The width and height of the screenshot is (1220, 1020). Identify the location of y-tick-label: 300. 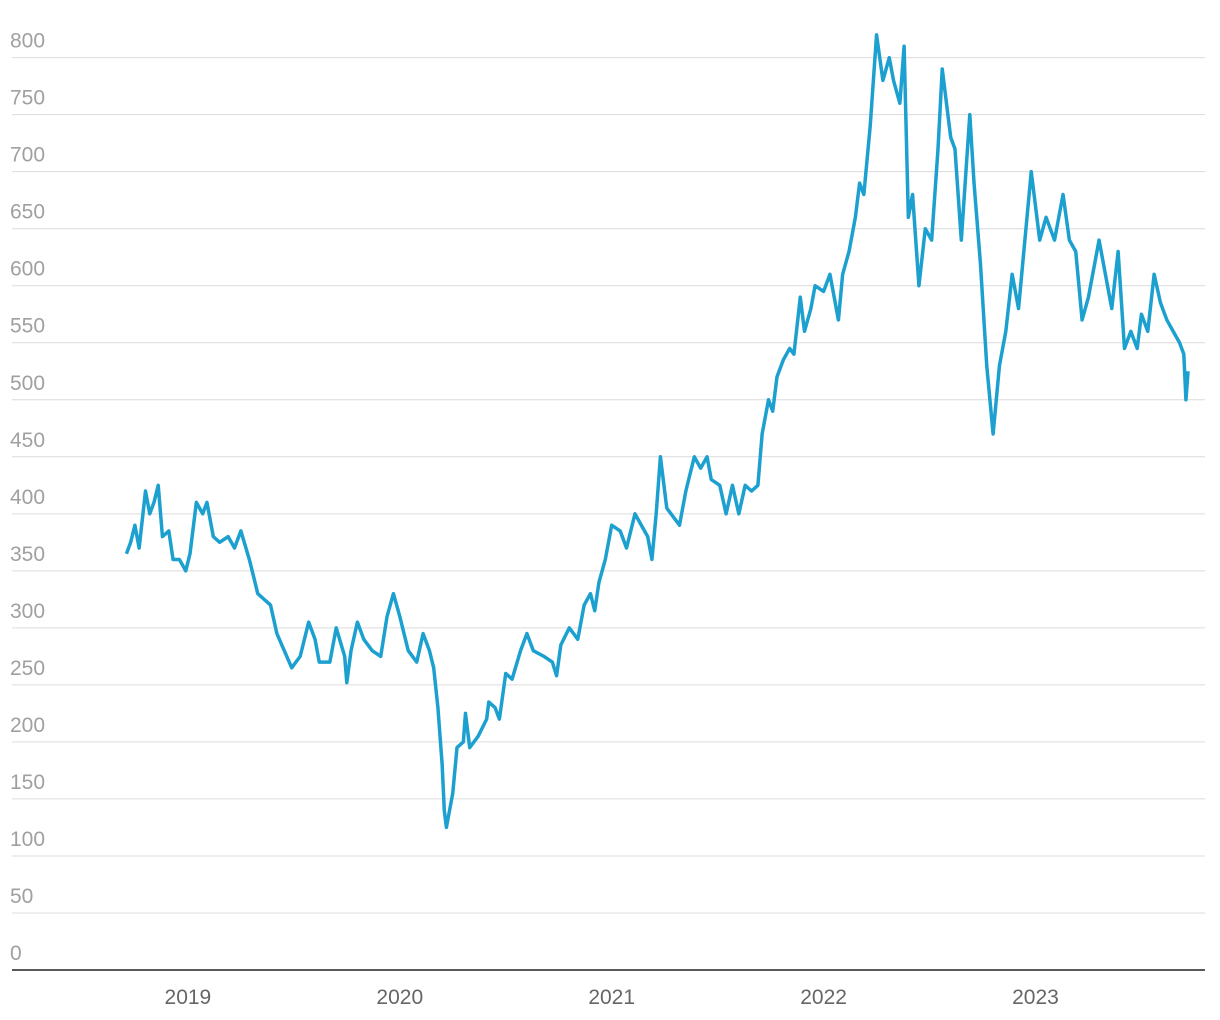
(27, 611).